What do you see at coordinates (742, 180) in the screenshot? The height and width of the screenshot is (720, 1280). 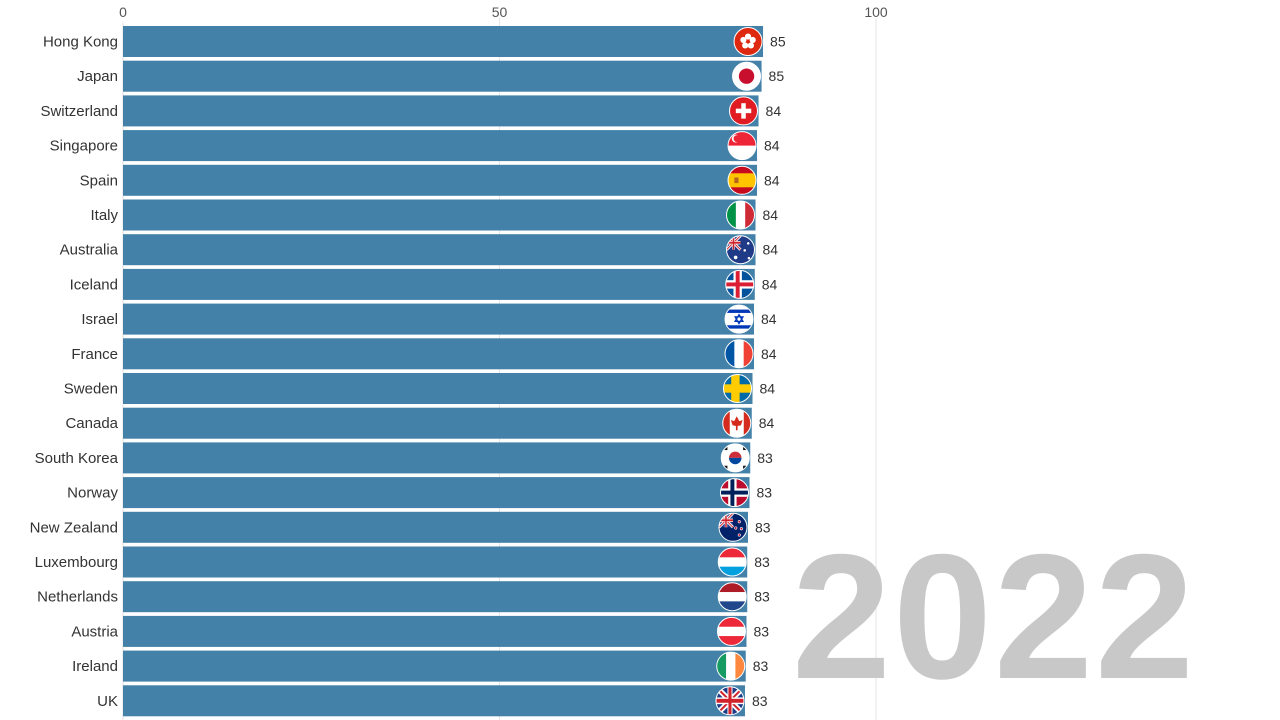 I see `flag-spain-icon` at bounding box center [742, 180].